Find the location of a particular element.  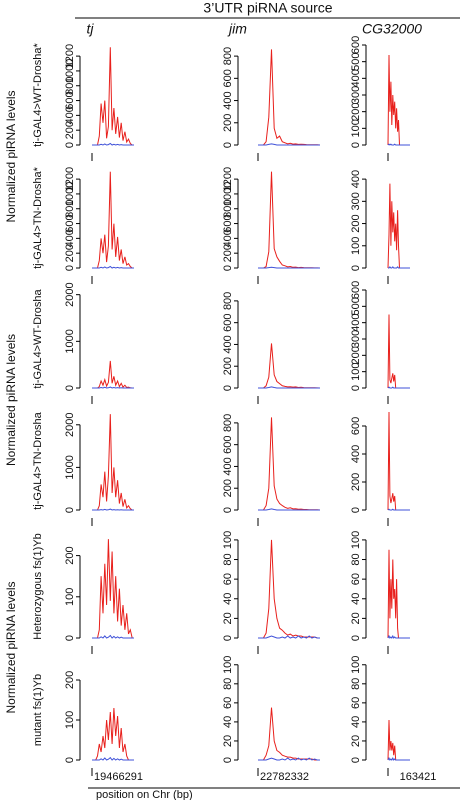

x-axis-title: position on Chr (bp) is located at coordinates (144, 794).